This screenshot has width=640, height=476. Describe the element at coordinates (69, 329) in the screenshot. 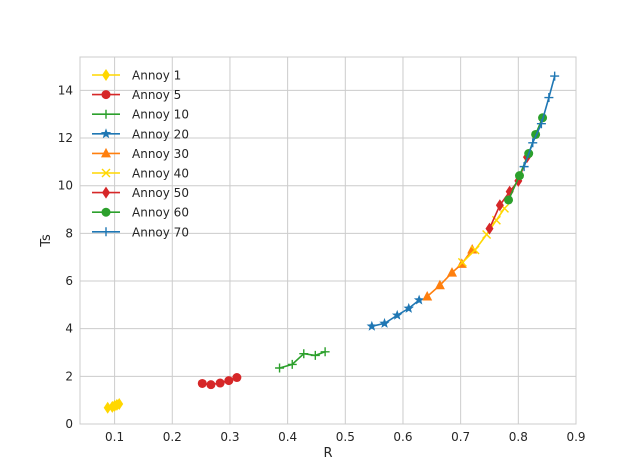

I see `y-tick-label: 4` at that location.